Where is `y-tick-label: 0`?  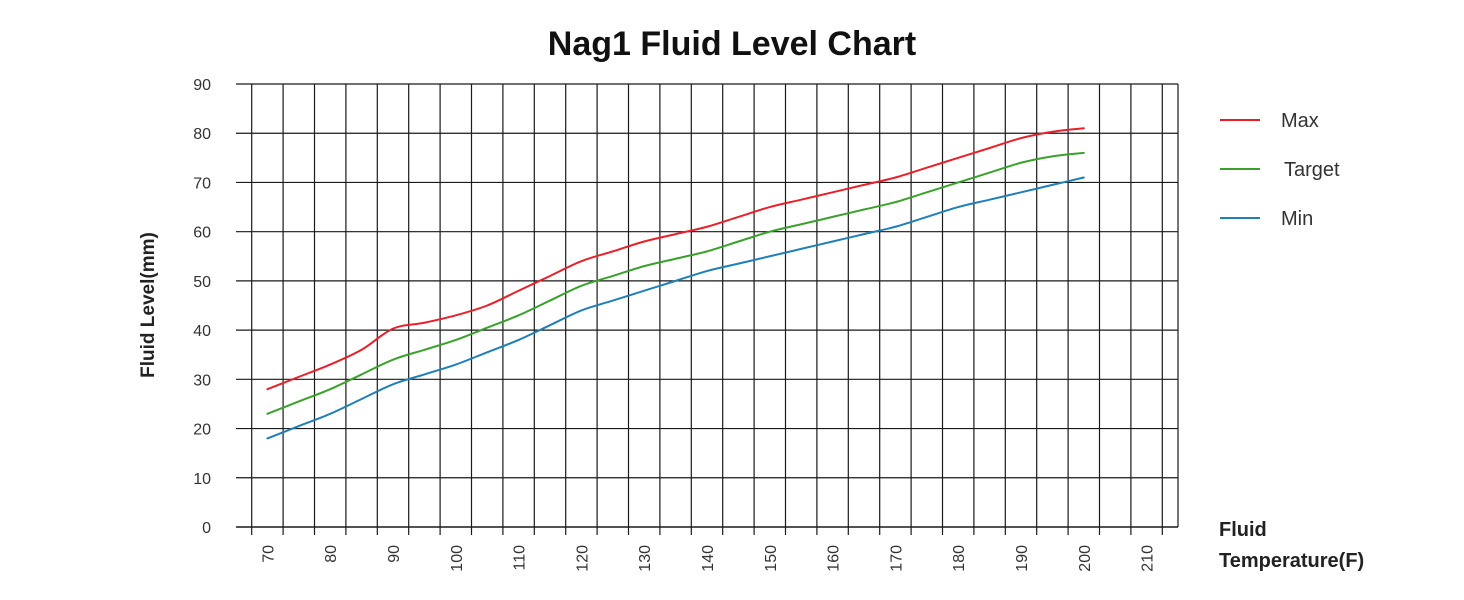 y-tick-label: 0 is located at coordinates (206, 528).